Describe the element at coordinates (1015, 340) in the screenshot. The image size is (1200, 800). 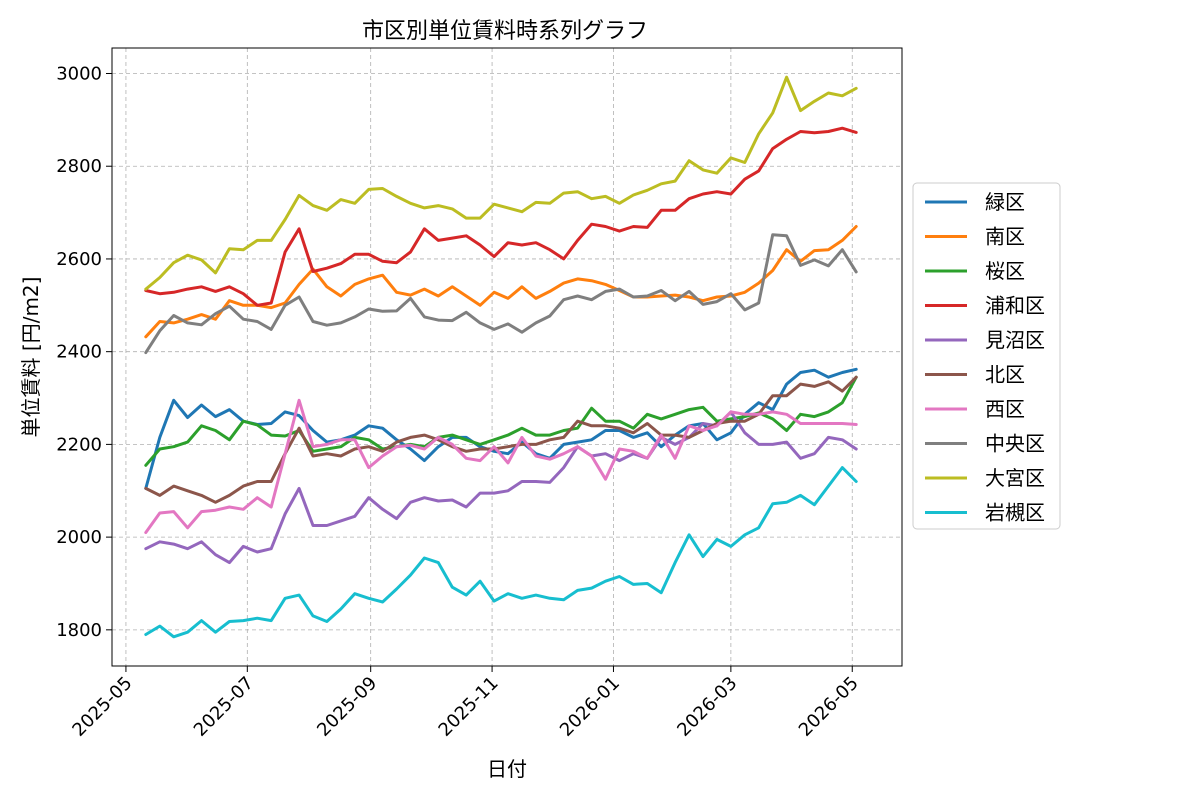
I see `legend-label: 見沼区` at that location.